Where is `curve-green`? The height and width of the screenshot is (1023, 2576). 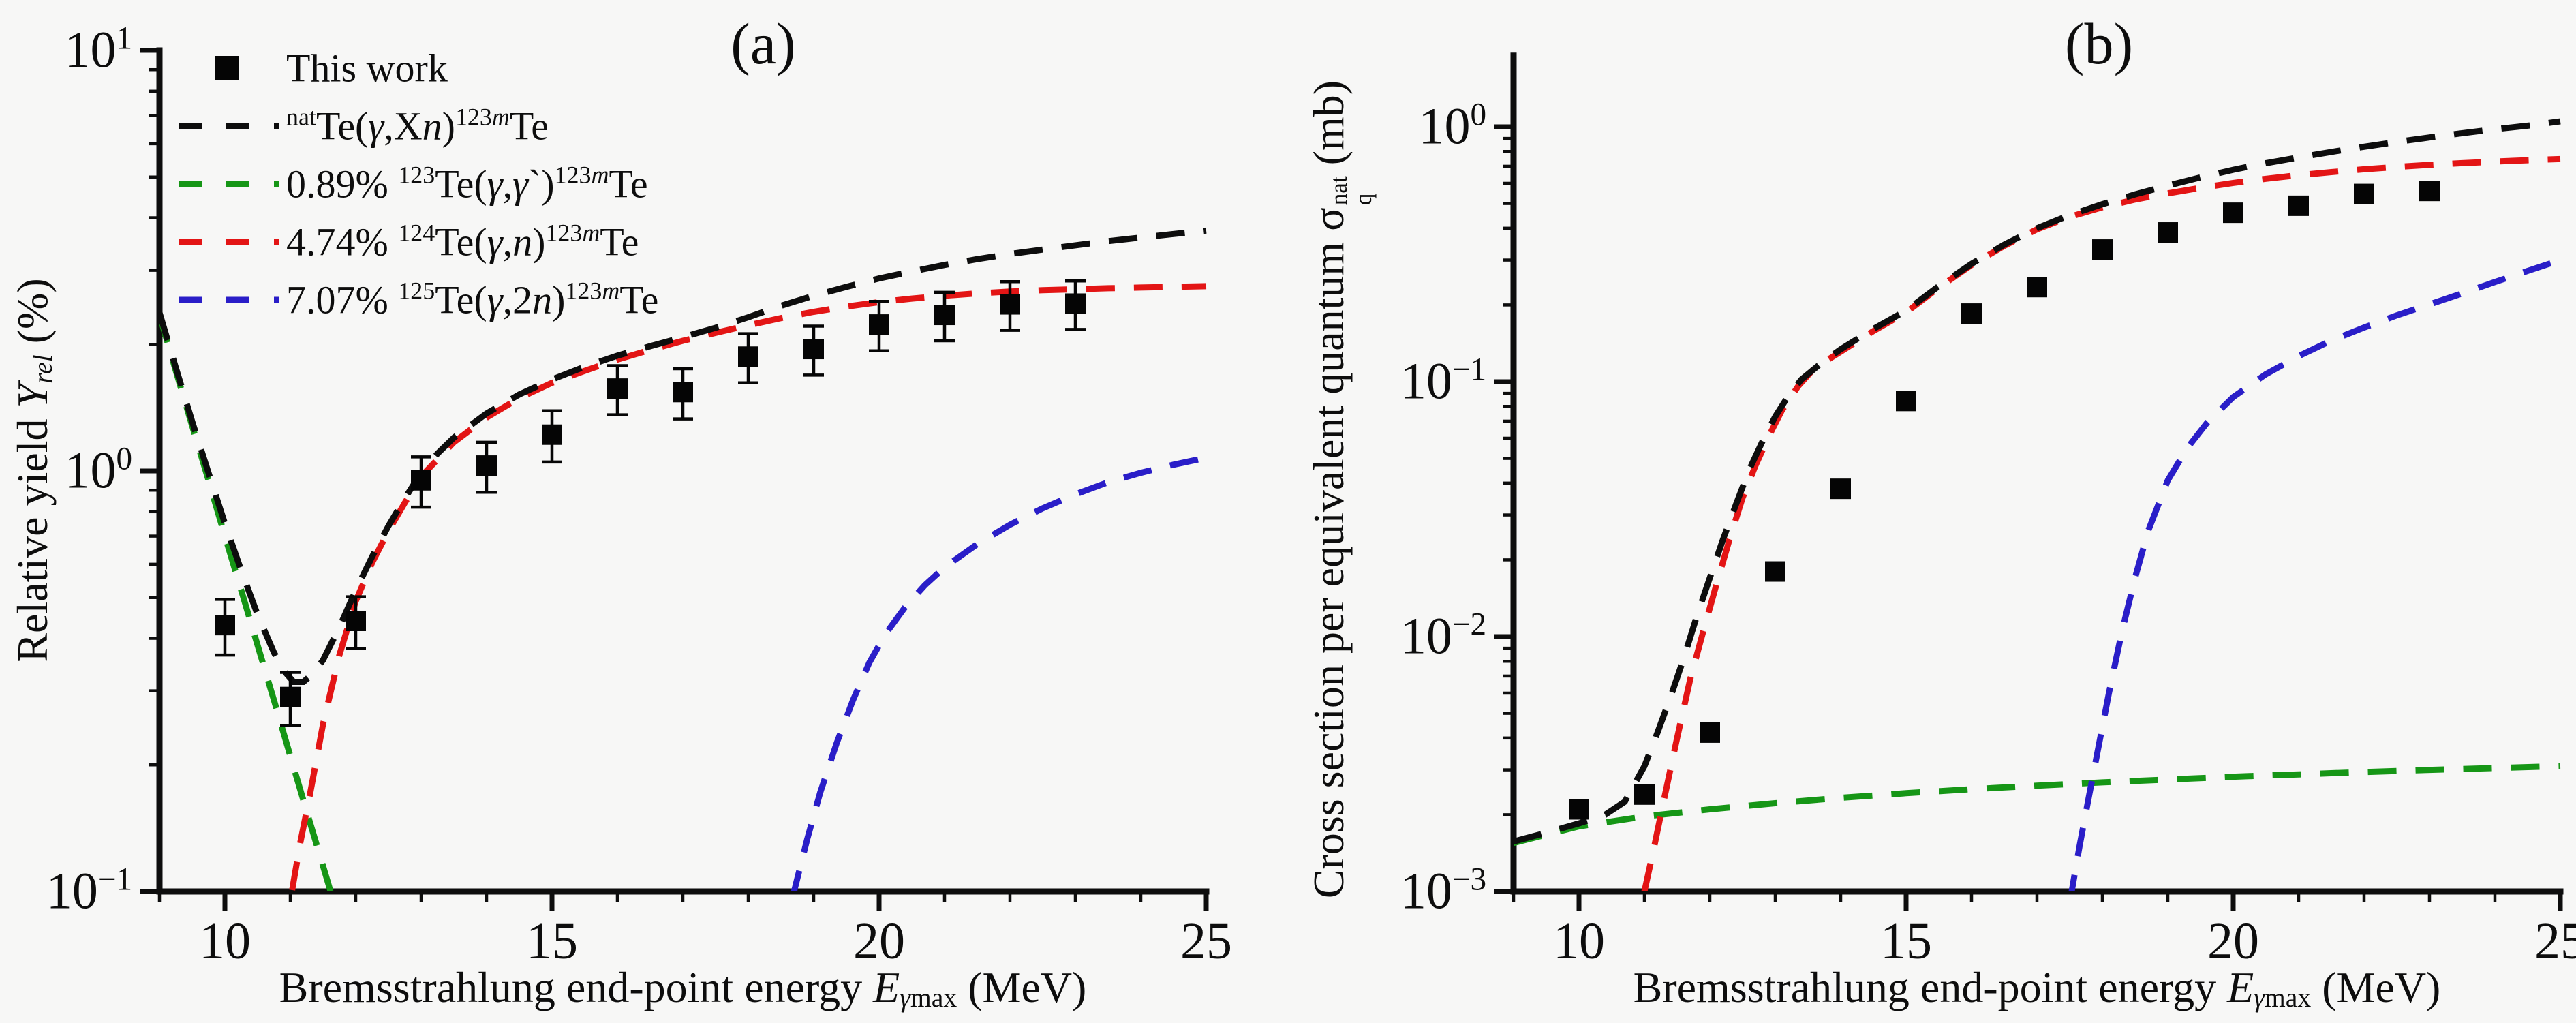 curve-green is located at coordinates (2038, 804).